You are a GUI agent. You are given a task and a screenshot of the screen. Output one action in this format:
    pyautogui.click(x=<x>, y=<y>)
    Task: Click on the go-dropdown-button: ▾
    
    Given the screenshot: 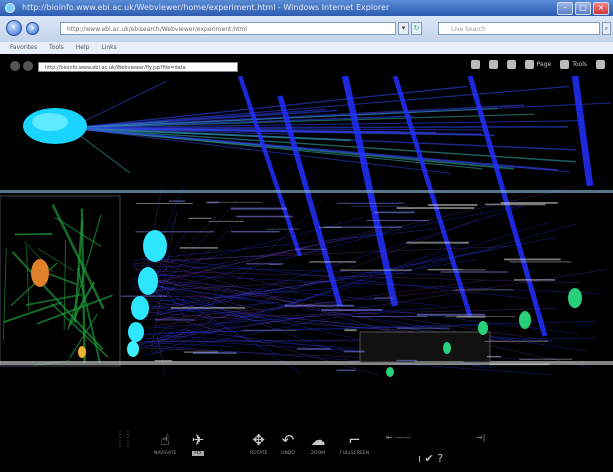 What is the action you would take?
    pyautogui.click(x=403, y=28)
    